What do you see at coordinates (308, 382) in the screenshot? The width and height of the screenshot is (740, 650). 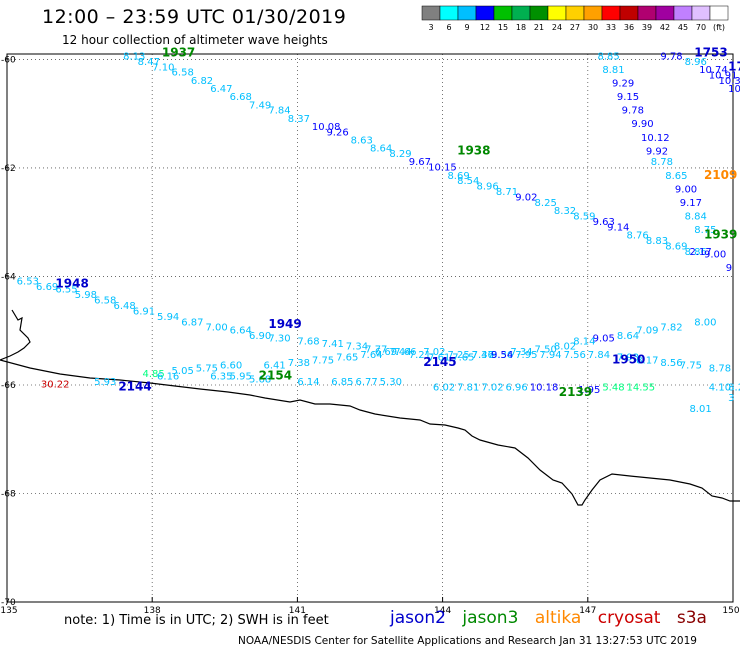 I see `wave-height-value: 6.14` at bounding box center [308, 382].